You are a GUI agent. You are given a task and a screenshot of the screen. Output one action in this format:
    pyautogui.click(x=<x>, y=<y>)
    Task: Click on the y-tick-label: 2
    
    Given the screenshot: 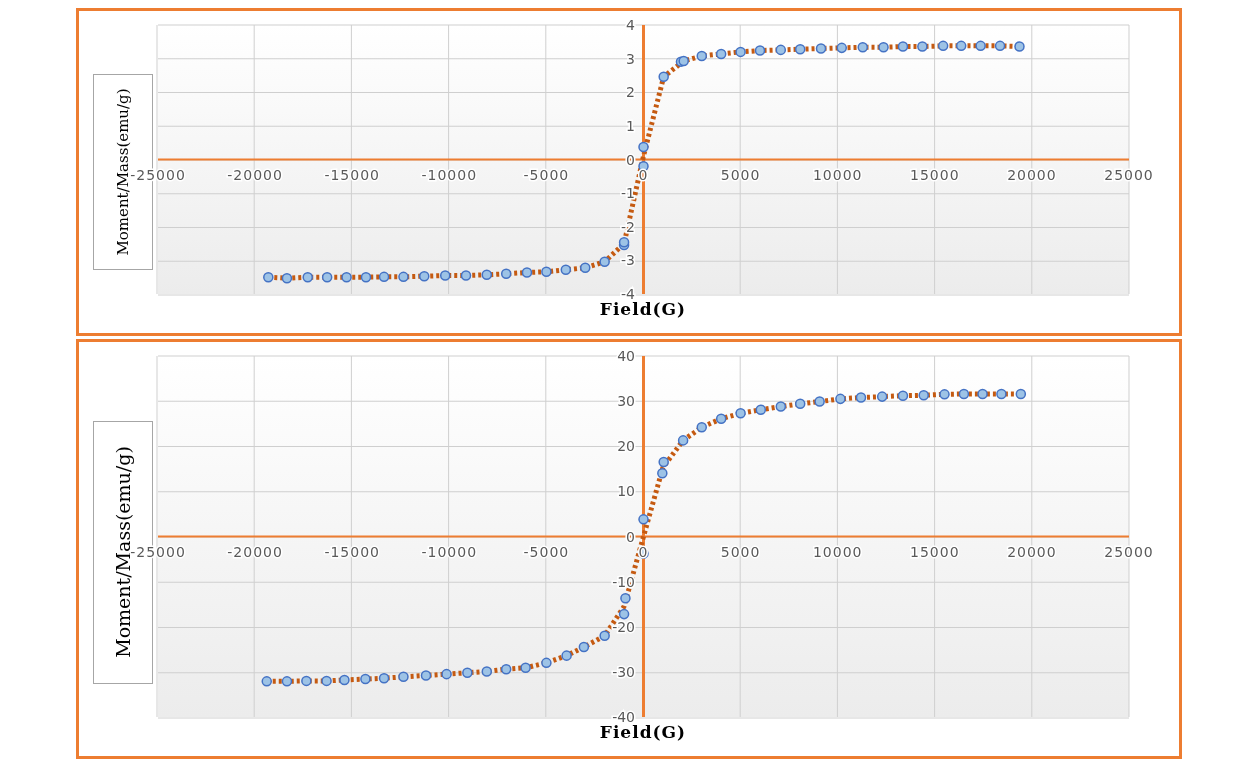 What is the action you would take?
    pyautogui.click(x=630, y=92)
    